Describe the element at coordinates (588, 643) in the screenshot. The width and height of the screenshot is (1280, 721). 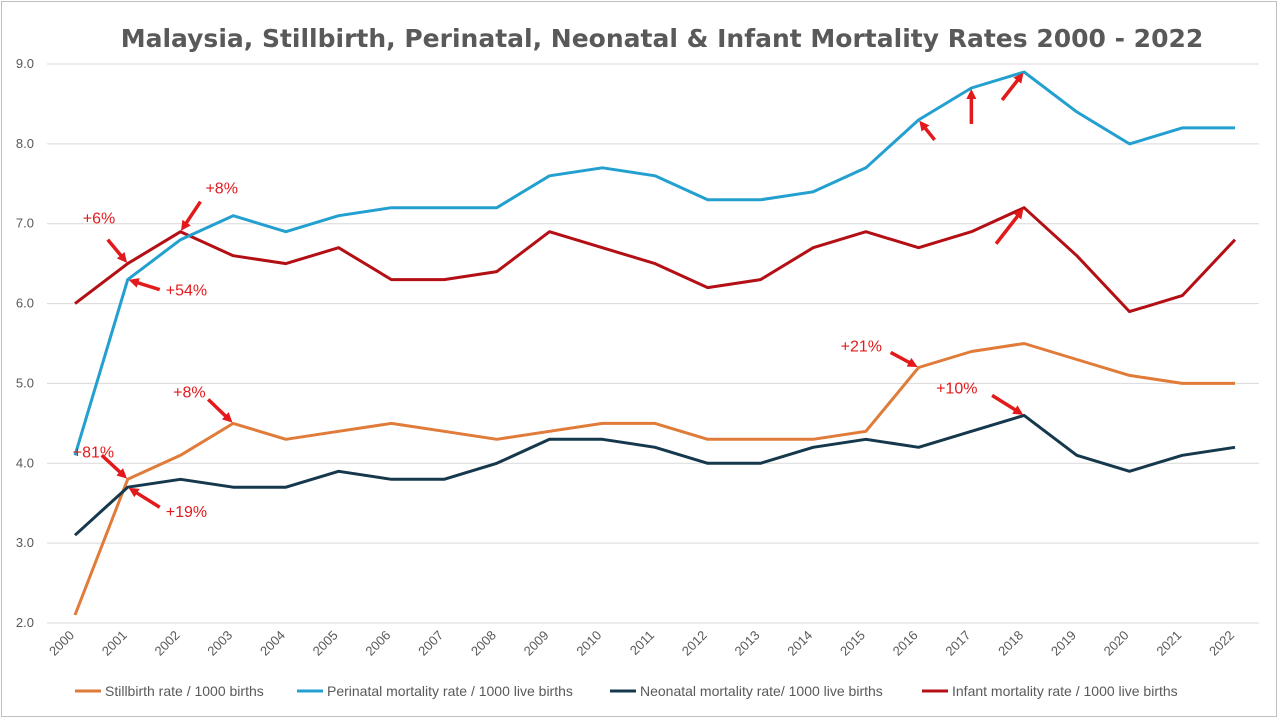
I see `x-tick-label: 2010` at that location.